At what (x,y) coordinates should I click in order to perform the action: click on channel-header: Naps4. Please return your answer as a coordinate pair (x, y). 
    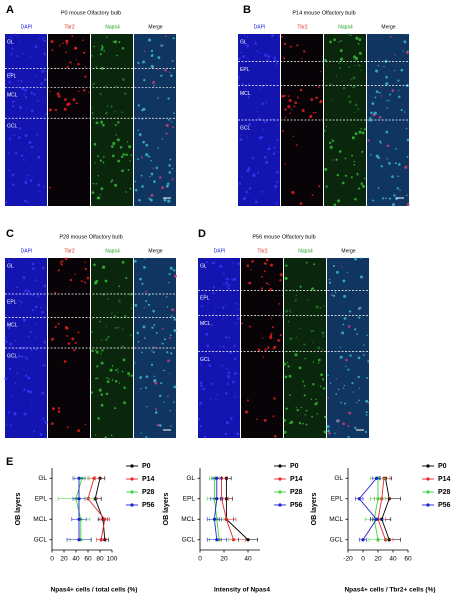
    Looking at the image, I should click on (112, 251).